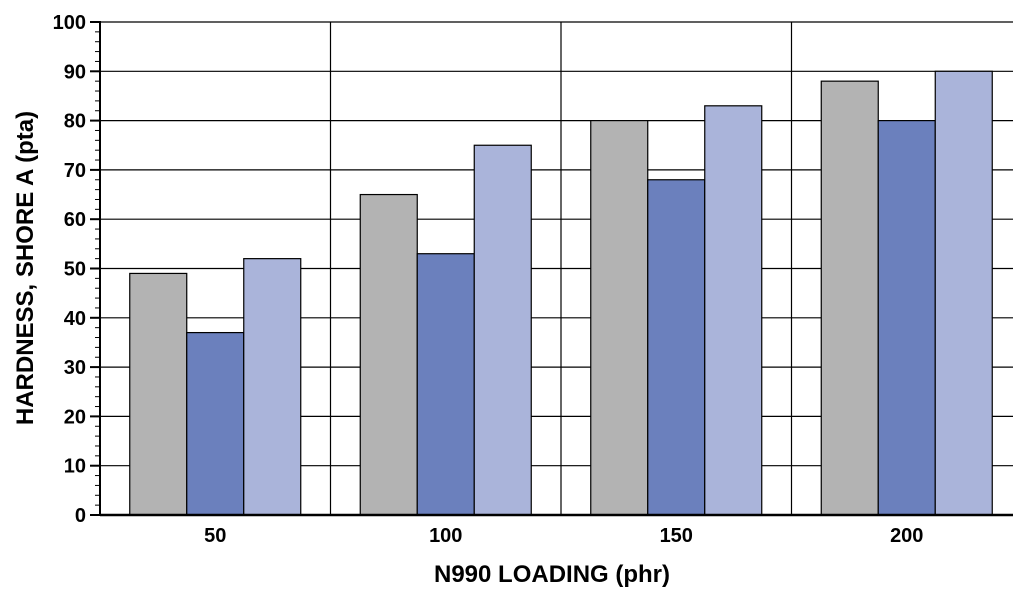  What do you see at coordinates (215, 536) in the screenshot?
I see `x-tick-label: 50` at bounding box center [215, 536].